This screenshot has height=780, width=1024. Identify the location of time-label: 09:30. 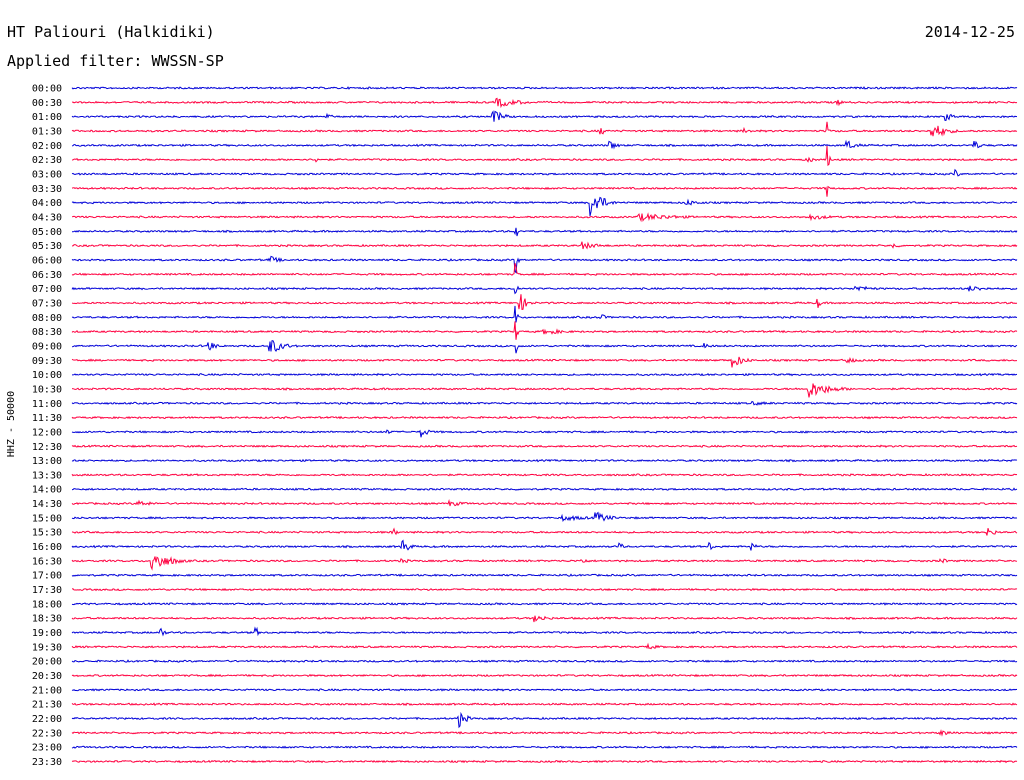
(47, 361).